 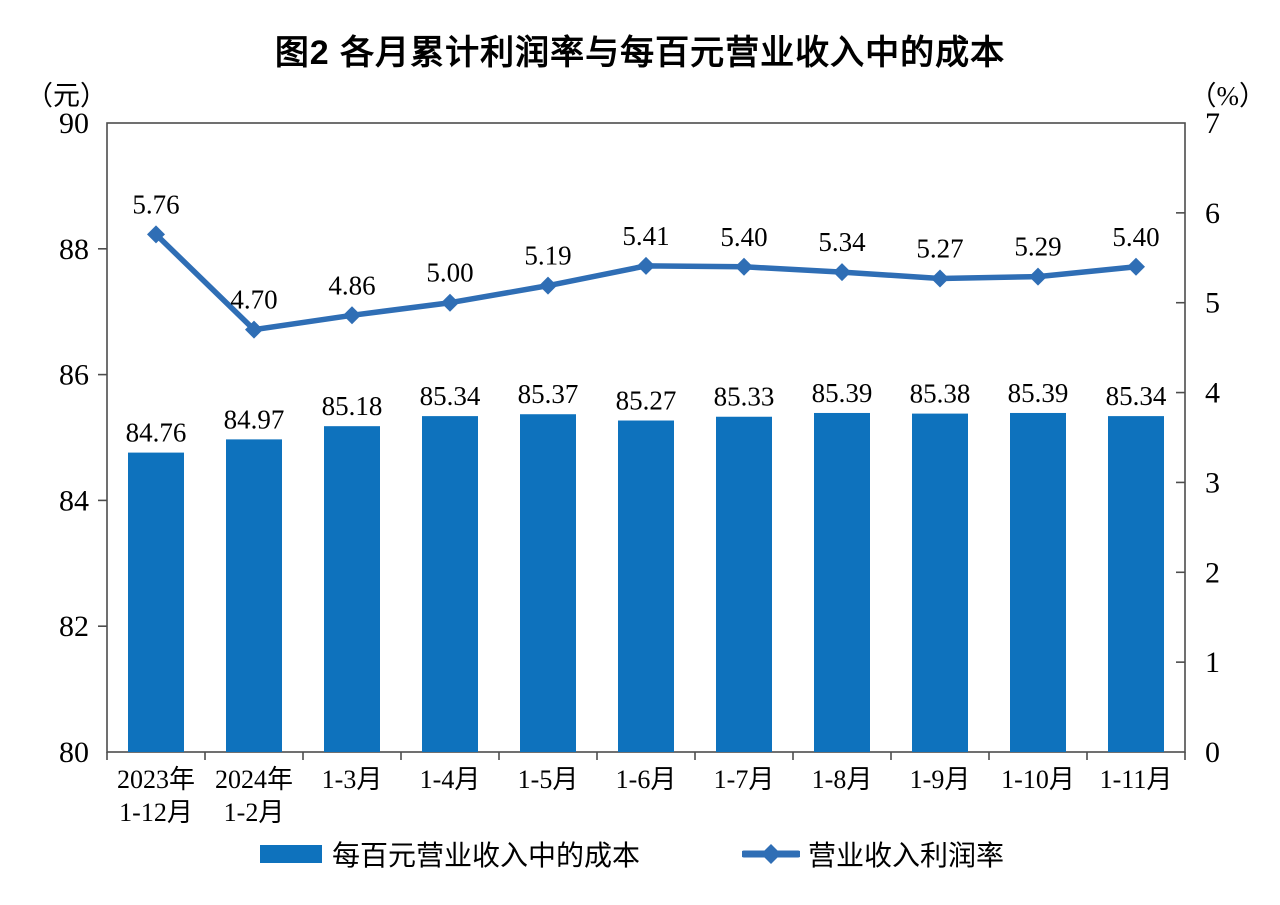 What do you see at coordinates (254, 419) in the screenshot?
I see `bar-value-label: 84.97` at bounding box center [254, 419].